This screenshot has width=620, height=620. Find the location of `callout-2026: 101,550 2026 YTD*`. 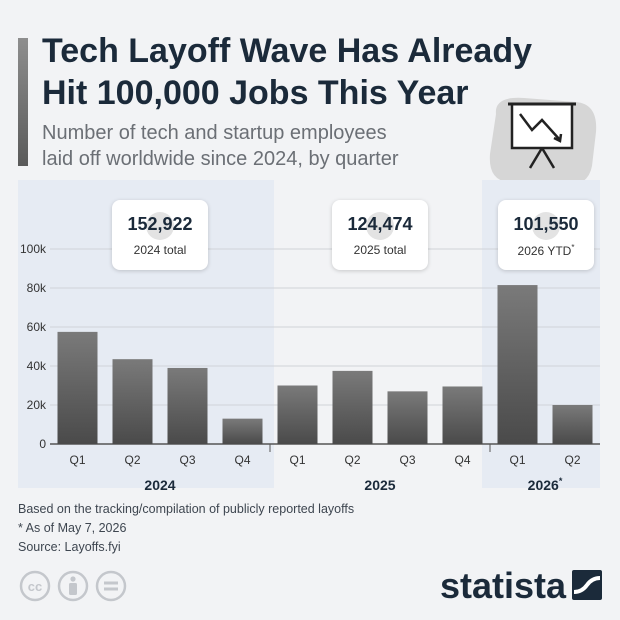

callout-2026: 101,550 2026 YTD* is located at coordinates (546, 235).